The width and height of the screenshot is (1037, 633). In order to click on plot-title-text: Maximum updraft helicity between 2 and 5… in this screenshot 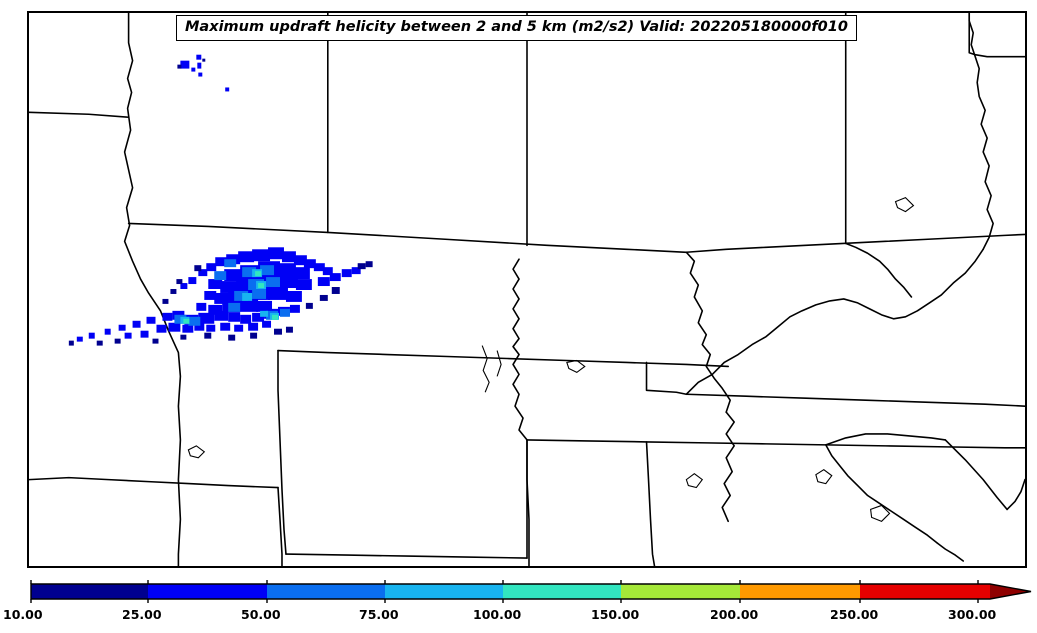, I will do `click(516, 27)`.